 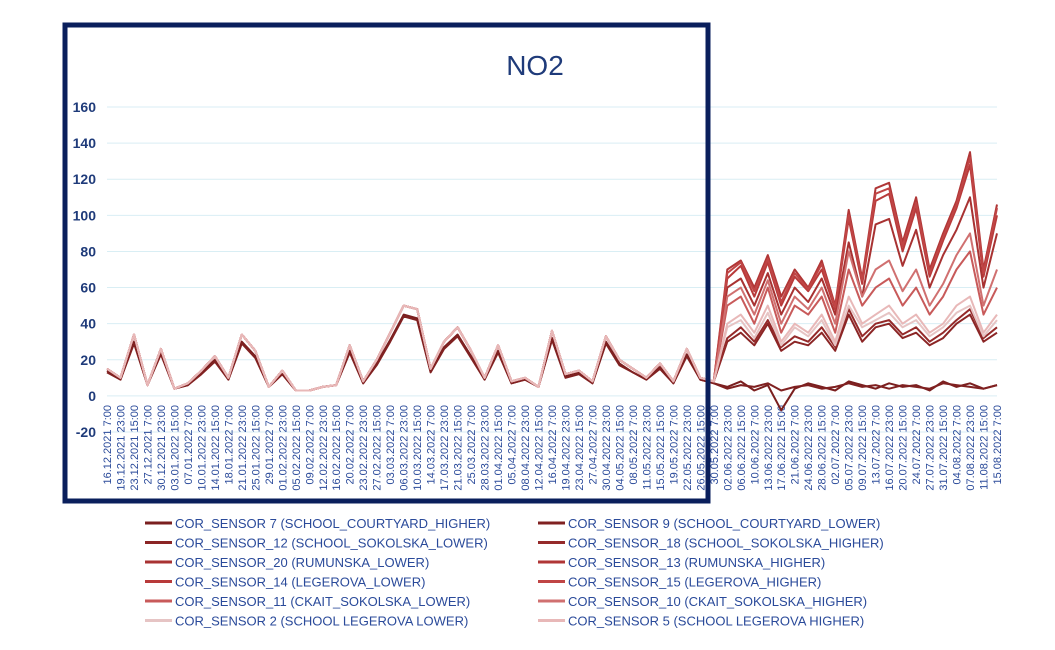 I want to click on x-tick-label: 12.02.2022 23:00, so click(x=324, y=448).